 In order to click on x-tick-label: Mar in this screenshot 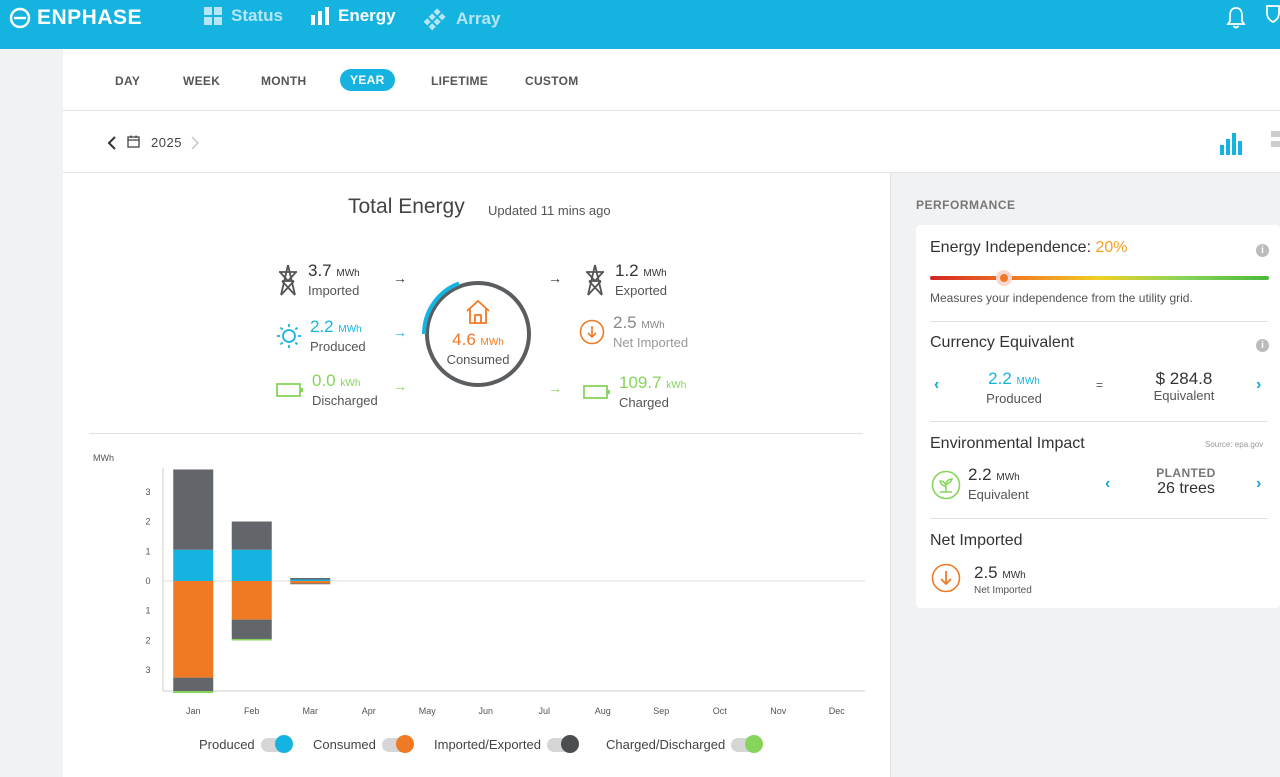, I will do `click(311, 711)`.